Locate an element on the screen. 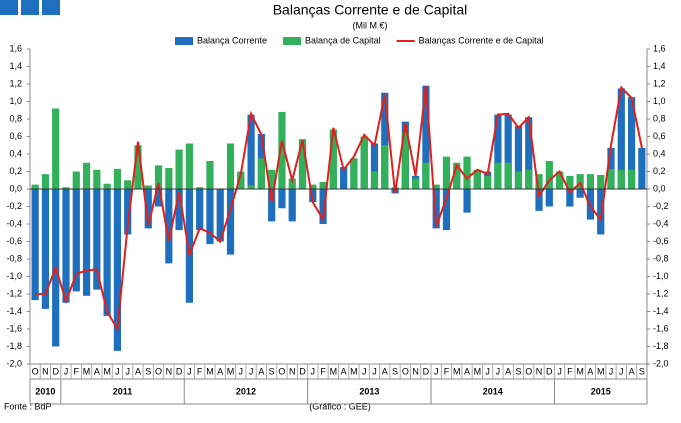 This screenshot has width=681, height=423. y-tick-label: 1,4 is located at coordinates (15, 66).